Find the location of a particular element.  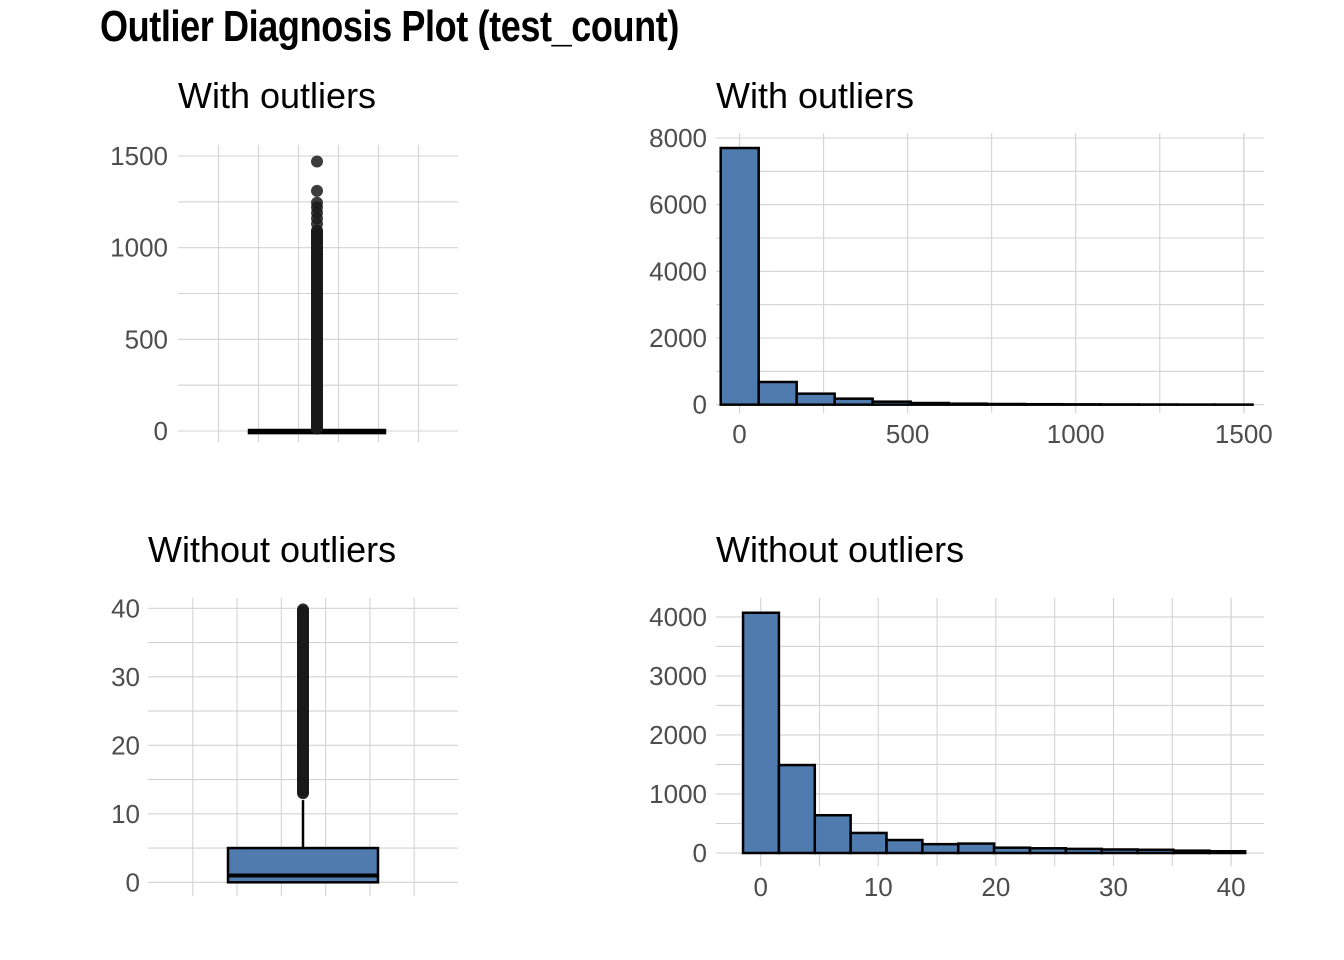

panel-boxplot-without-outliers: 0 10 20 30 40 Without outliers is located at coordinates (284, 713).